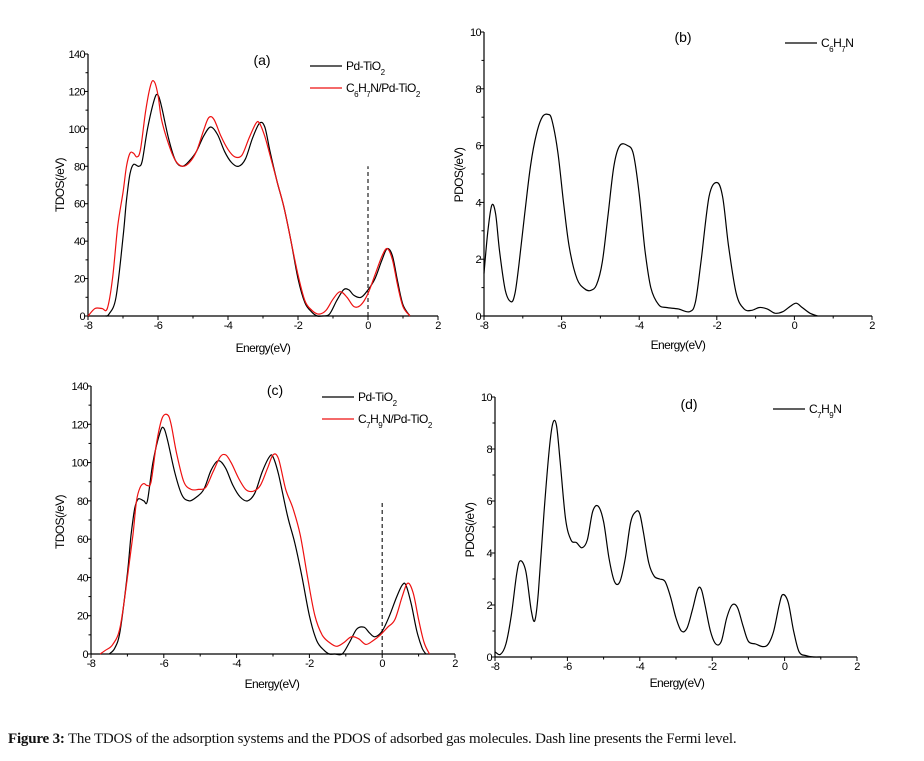 The height and width of the screenshot is (761, 924). Describe the element at coordinates (837, 45) in the screenshot. I see `legend-label: C6H7N` at that location.